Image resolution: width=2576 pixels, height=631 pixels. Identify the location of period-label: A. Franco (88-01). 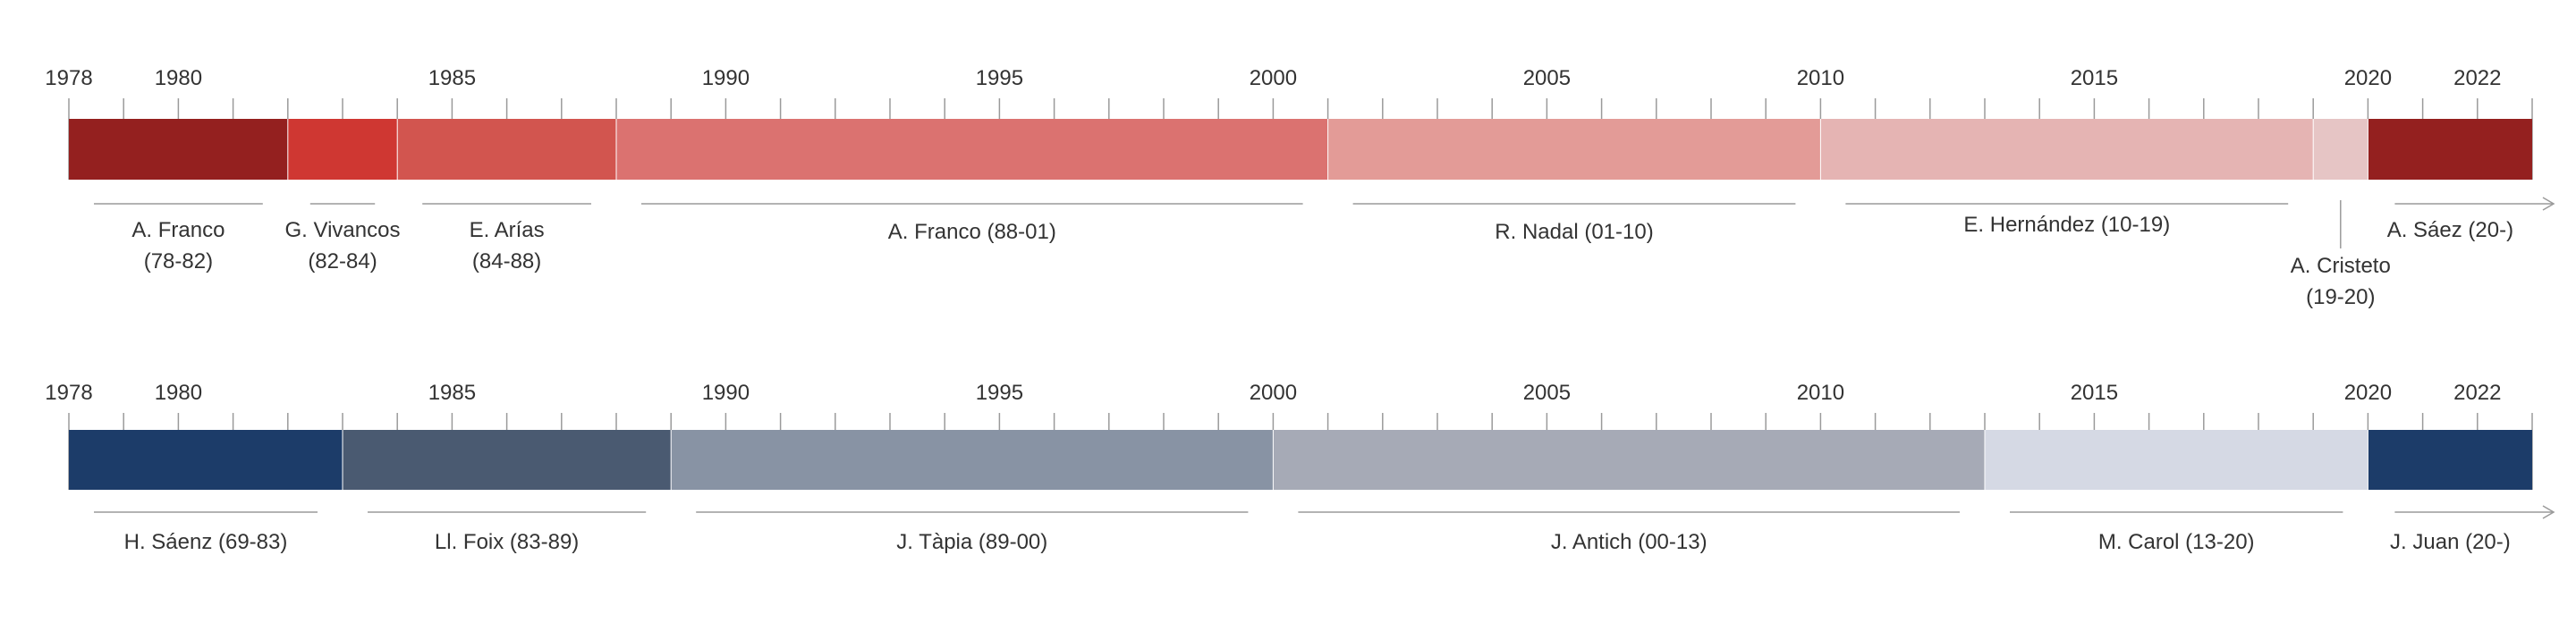
(972, 232).